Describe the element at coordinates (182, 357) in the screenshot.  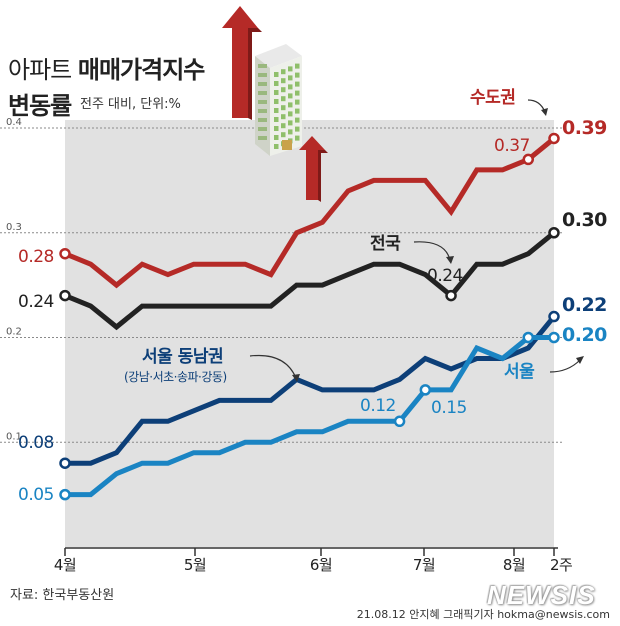
I see `series-name-seoul-southeast: 서울 동남권` at that location.